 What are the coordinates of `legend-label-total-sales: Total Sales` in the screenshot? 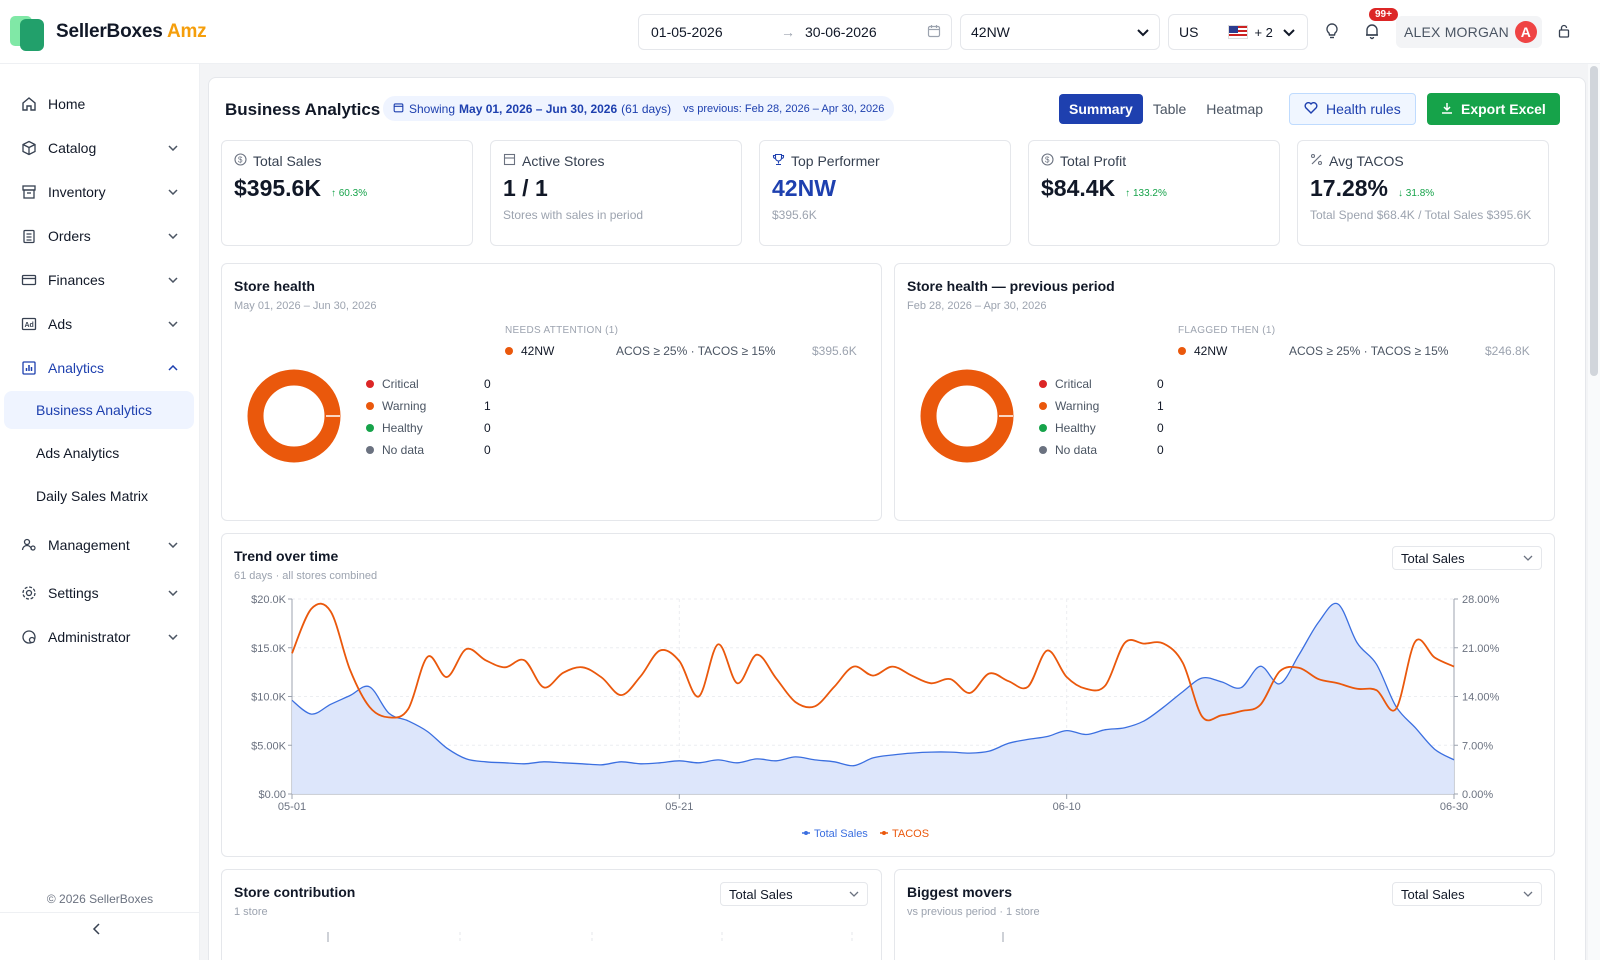 It's located at (841, 834).